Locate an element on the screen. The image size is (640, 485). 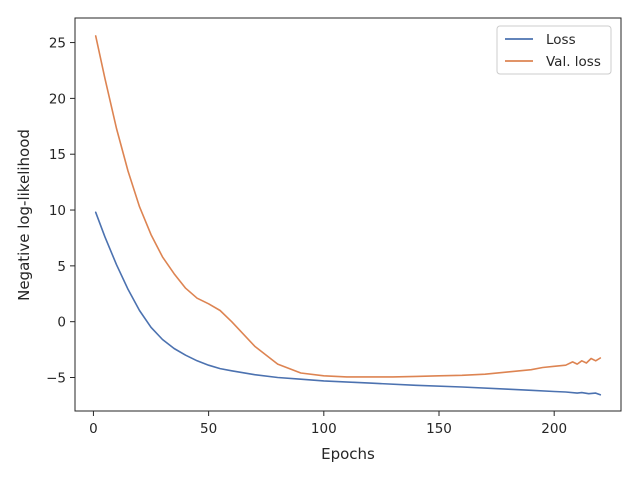
y-tick-label: 0 is located at coordinates (61, 323).